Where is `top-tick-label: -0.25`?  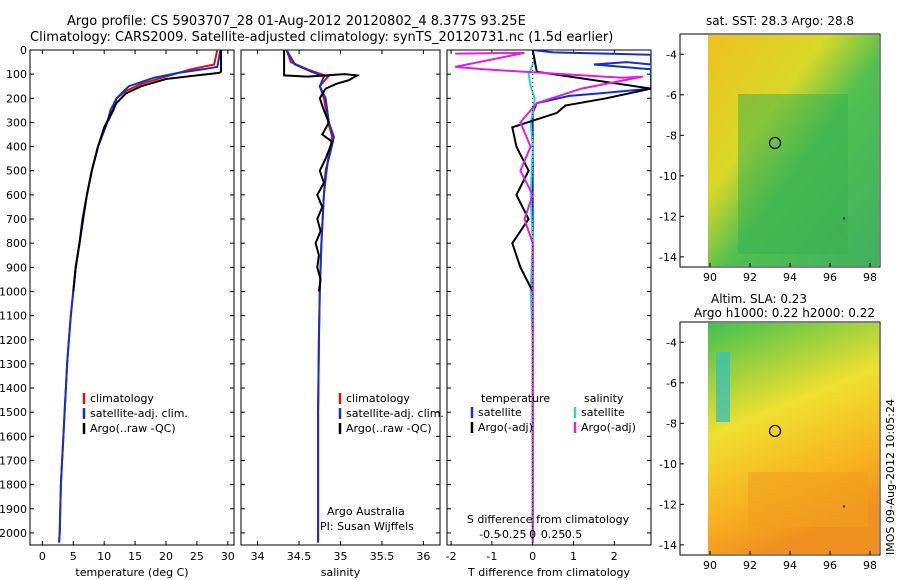
top-tick-label: -0.25 is located at coordinates (512, 534).